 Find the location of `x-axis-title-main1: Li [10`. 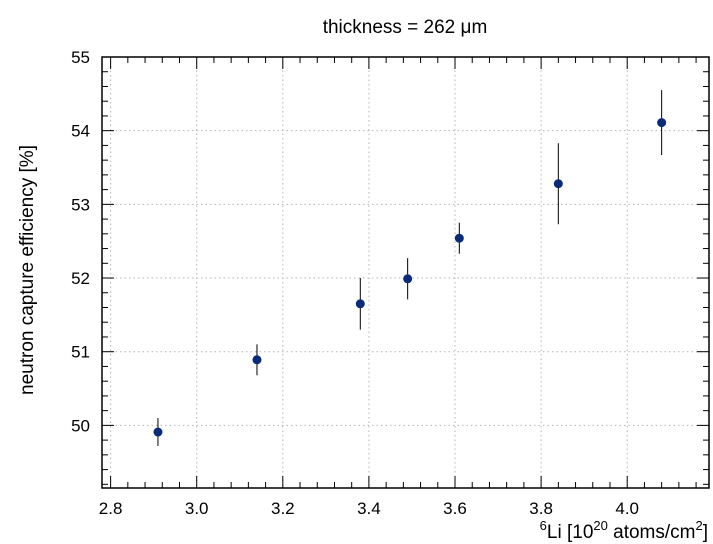

x-axis-title-main1: Li [10 is located at coordinates (570, 532).